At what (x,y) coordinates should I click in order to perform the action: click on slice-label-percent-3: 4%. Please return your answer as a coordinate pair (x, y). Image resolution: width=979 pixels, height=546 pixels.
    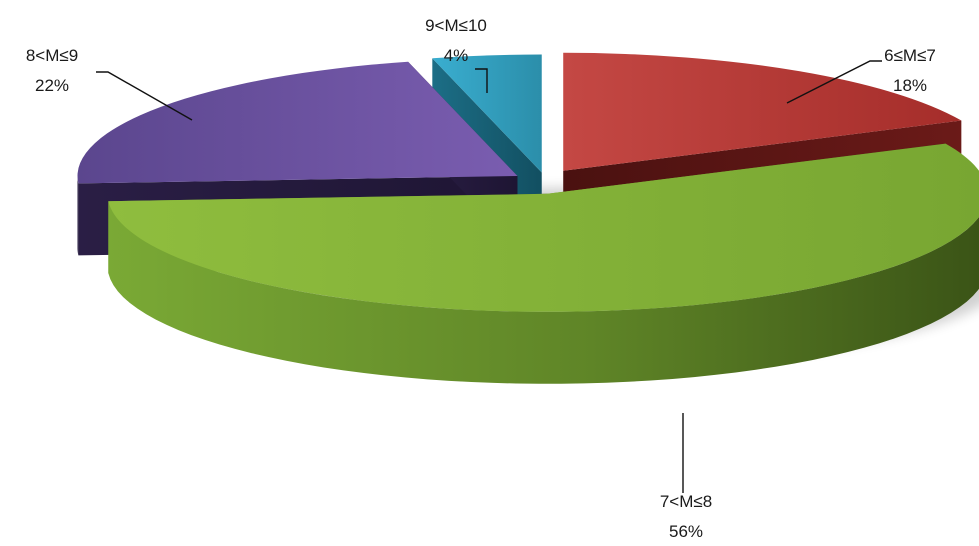
    Looking at the image, I should click on (456, 55).